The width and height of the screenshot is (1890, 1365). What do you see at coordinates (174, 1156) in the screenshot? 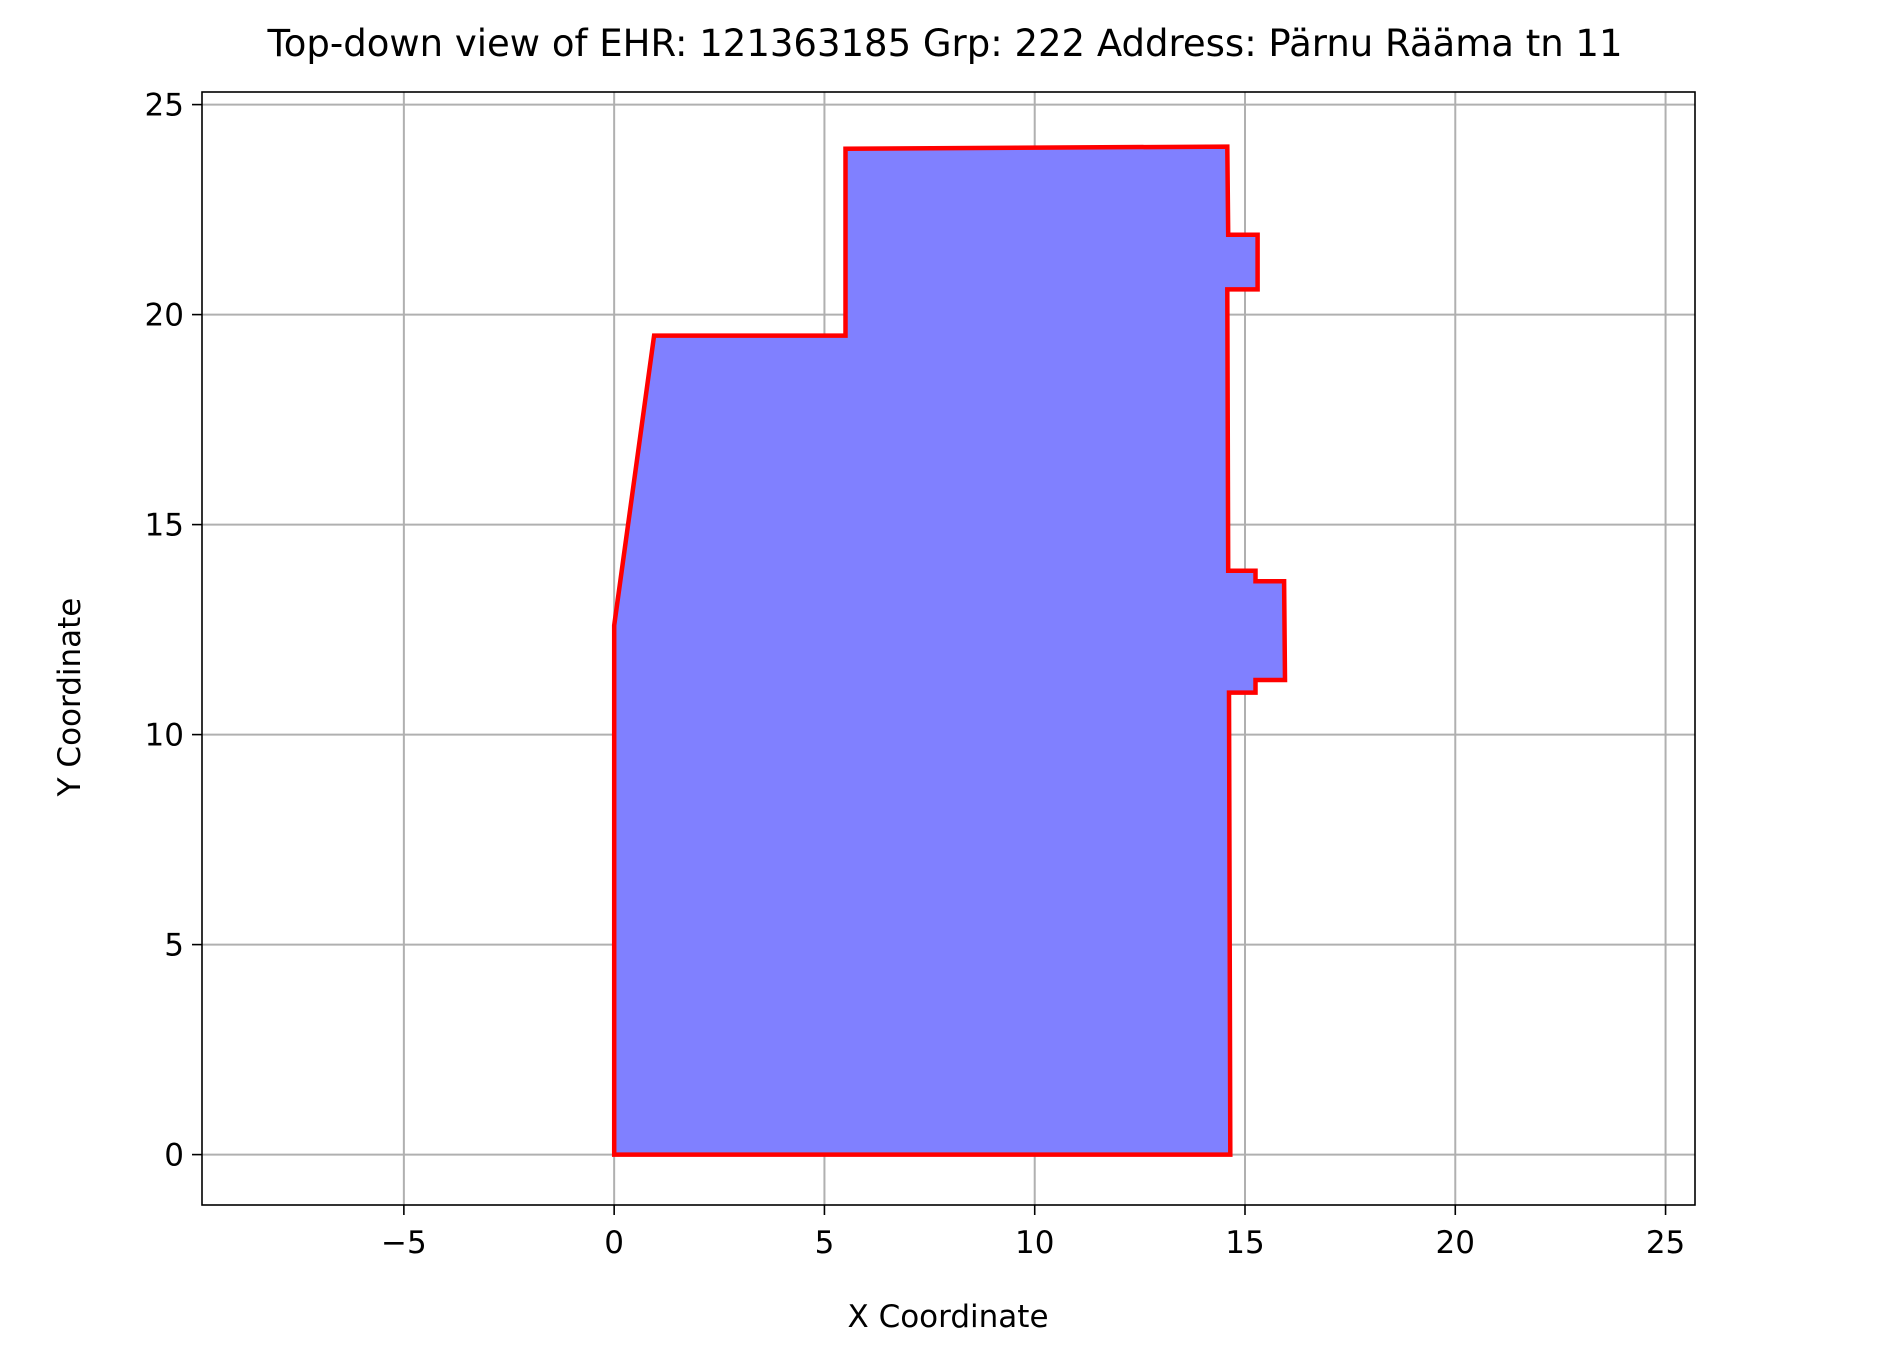
I see `y-tick-label: 0` at bounding box center [174, 1156].